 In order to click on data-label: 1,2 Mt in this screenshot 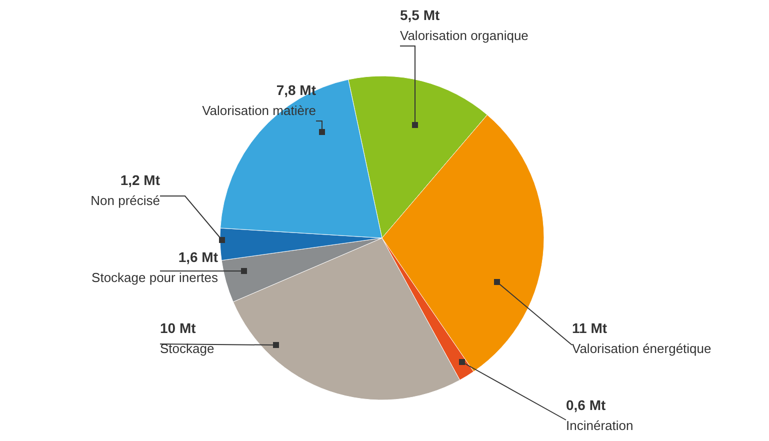, I will do `click(140, 180)`.